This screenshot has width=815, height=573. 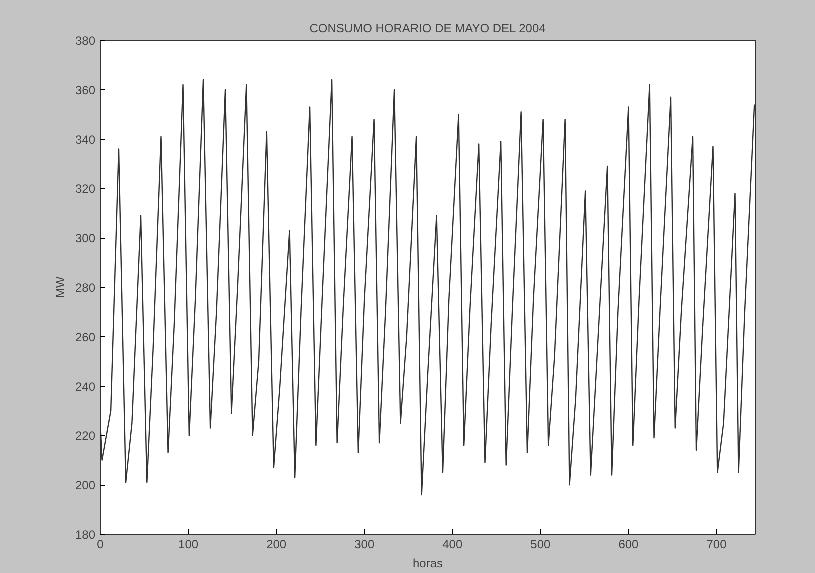 What do you see at coordinates (60, 287) in the screenshot?
I see `y-axis-title: MW` at bounding box center [60, 287].